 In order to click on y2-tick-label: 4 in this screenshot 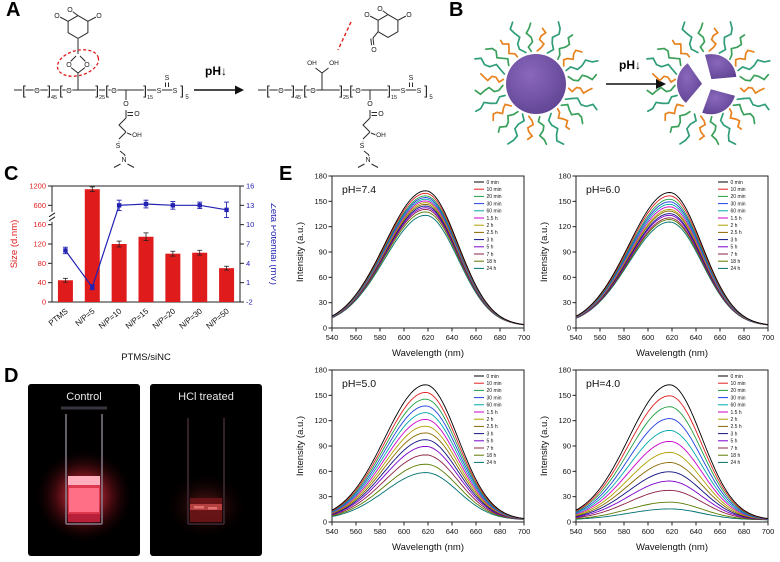, I will do `click(248, 263)`.